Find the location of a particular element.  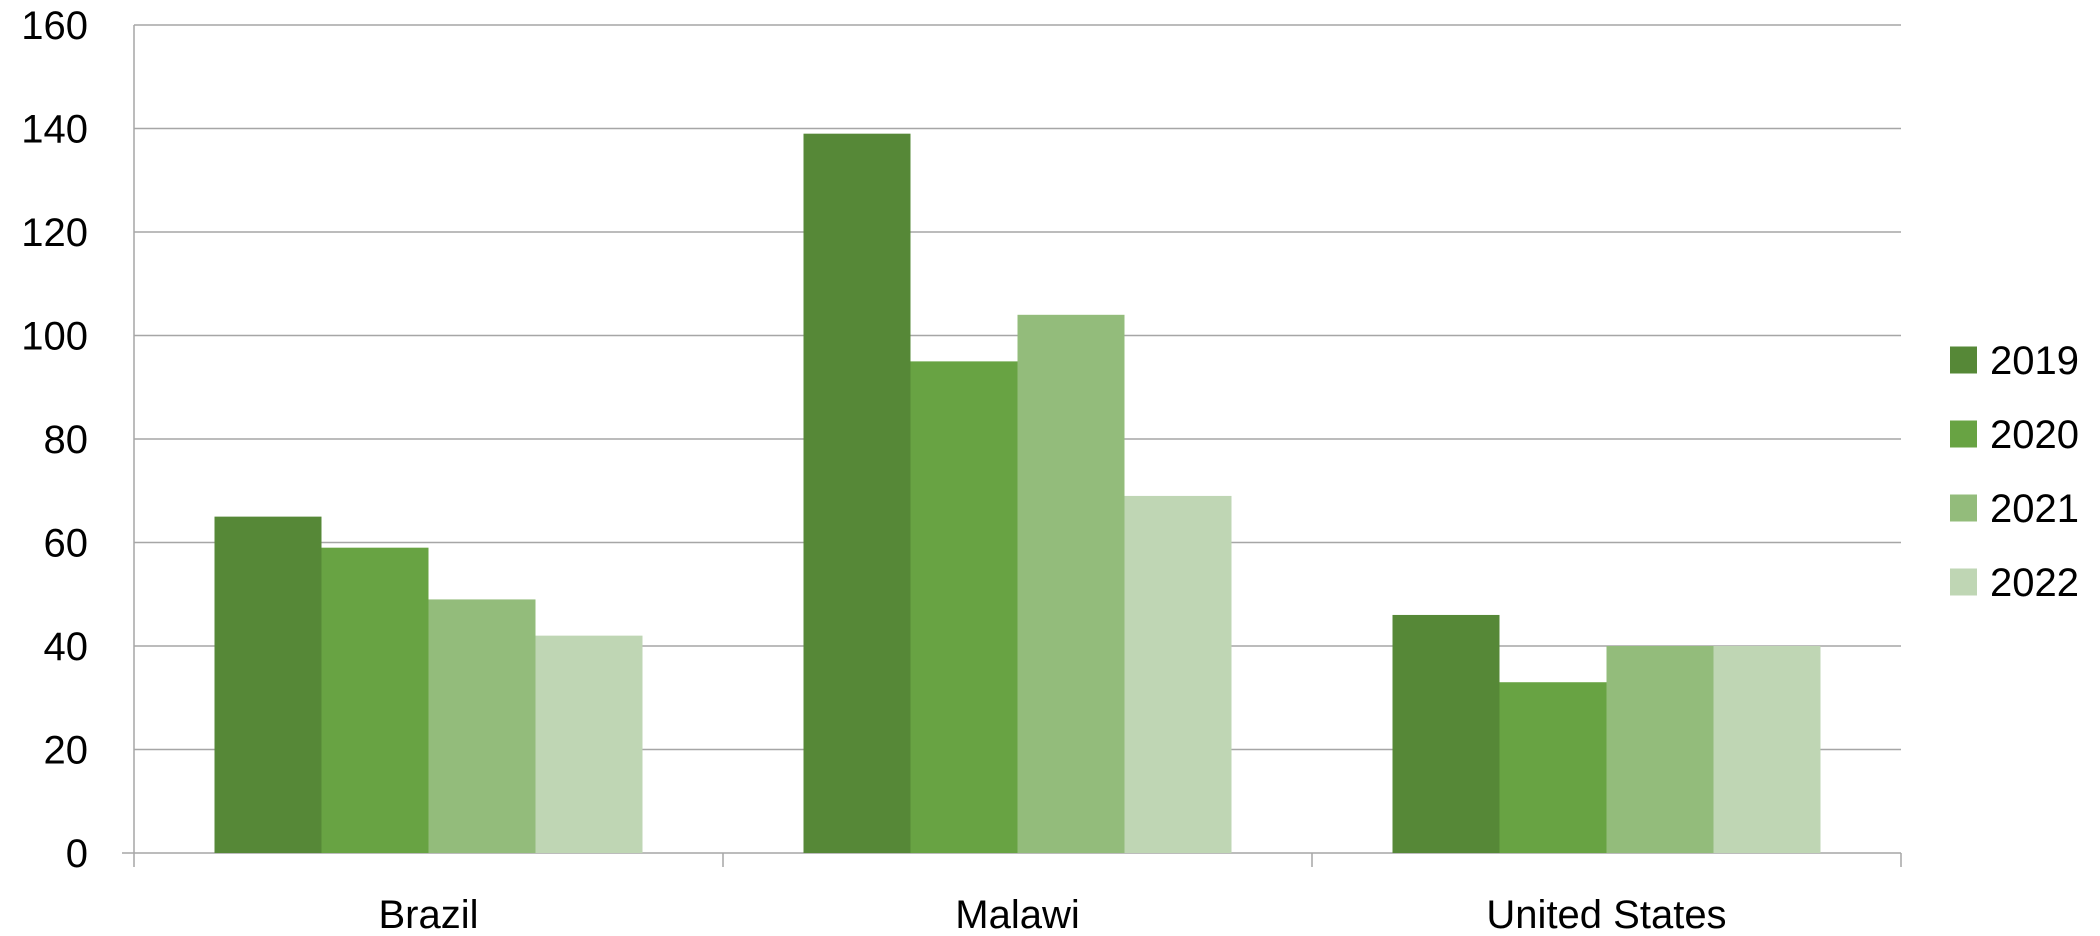

legend-label-2020: 2020 is located at coordinates (2034, 435).